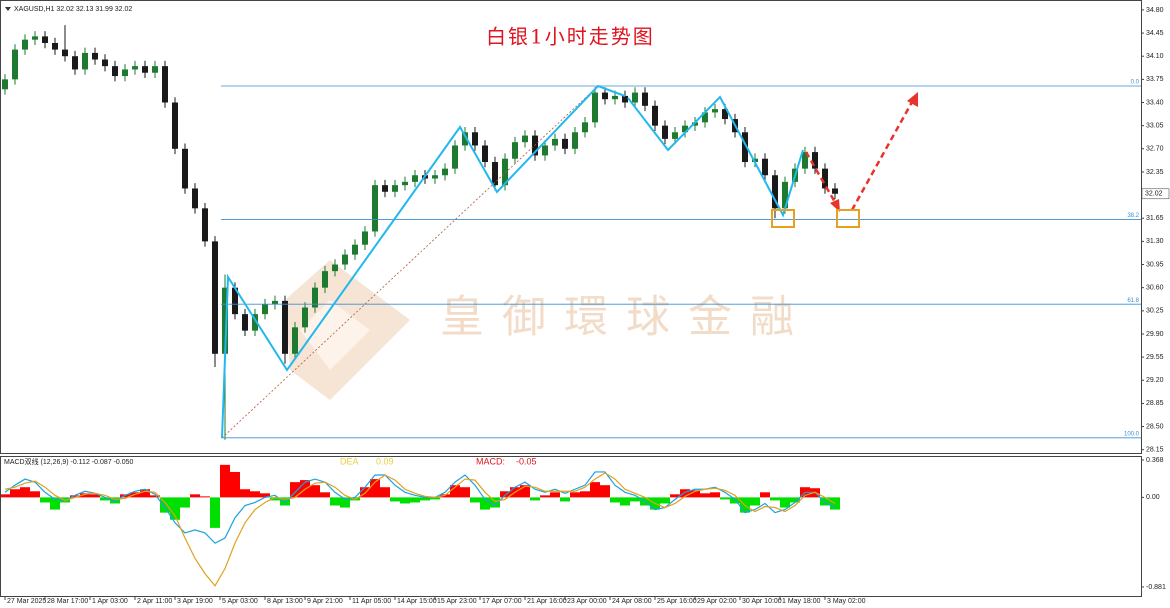  I want to click on x-tick-label: 21 Apr 16:00, so click(547, 601).